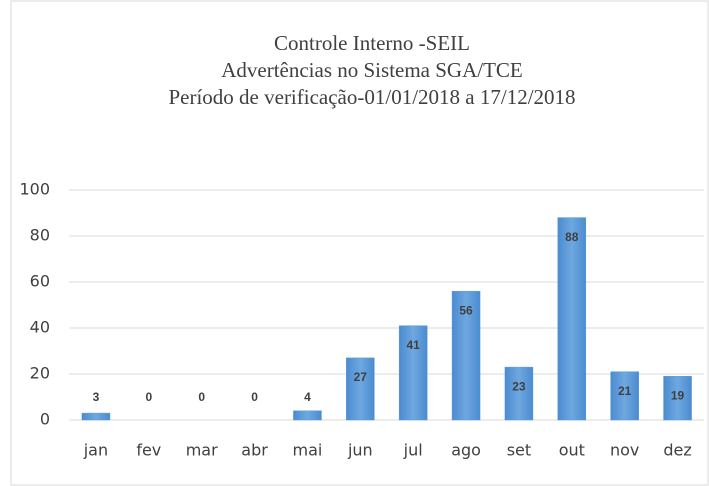 Image resolution: width=709 pixels, height=486 pixels. I want to click on data-label: 27, so click(361, 377).